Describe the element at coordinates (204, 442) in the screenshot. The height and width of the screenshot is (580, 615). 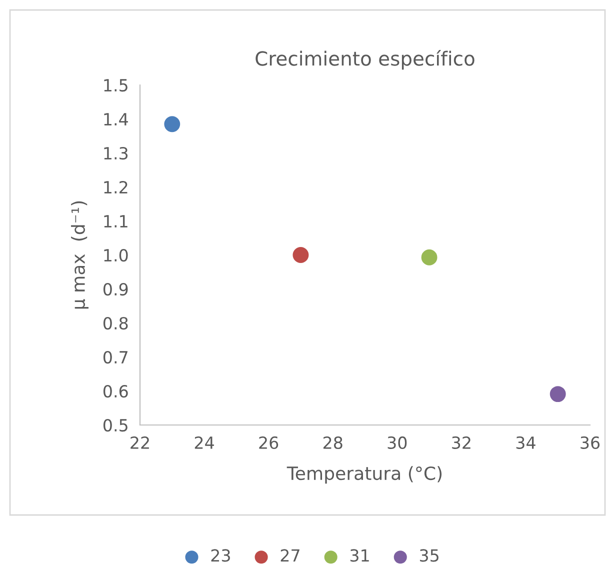
I see `x-tick-label: 24` at that location.